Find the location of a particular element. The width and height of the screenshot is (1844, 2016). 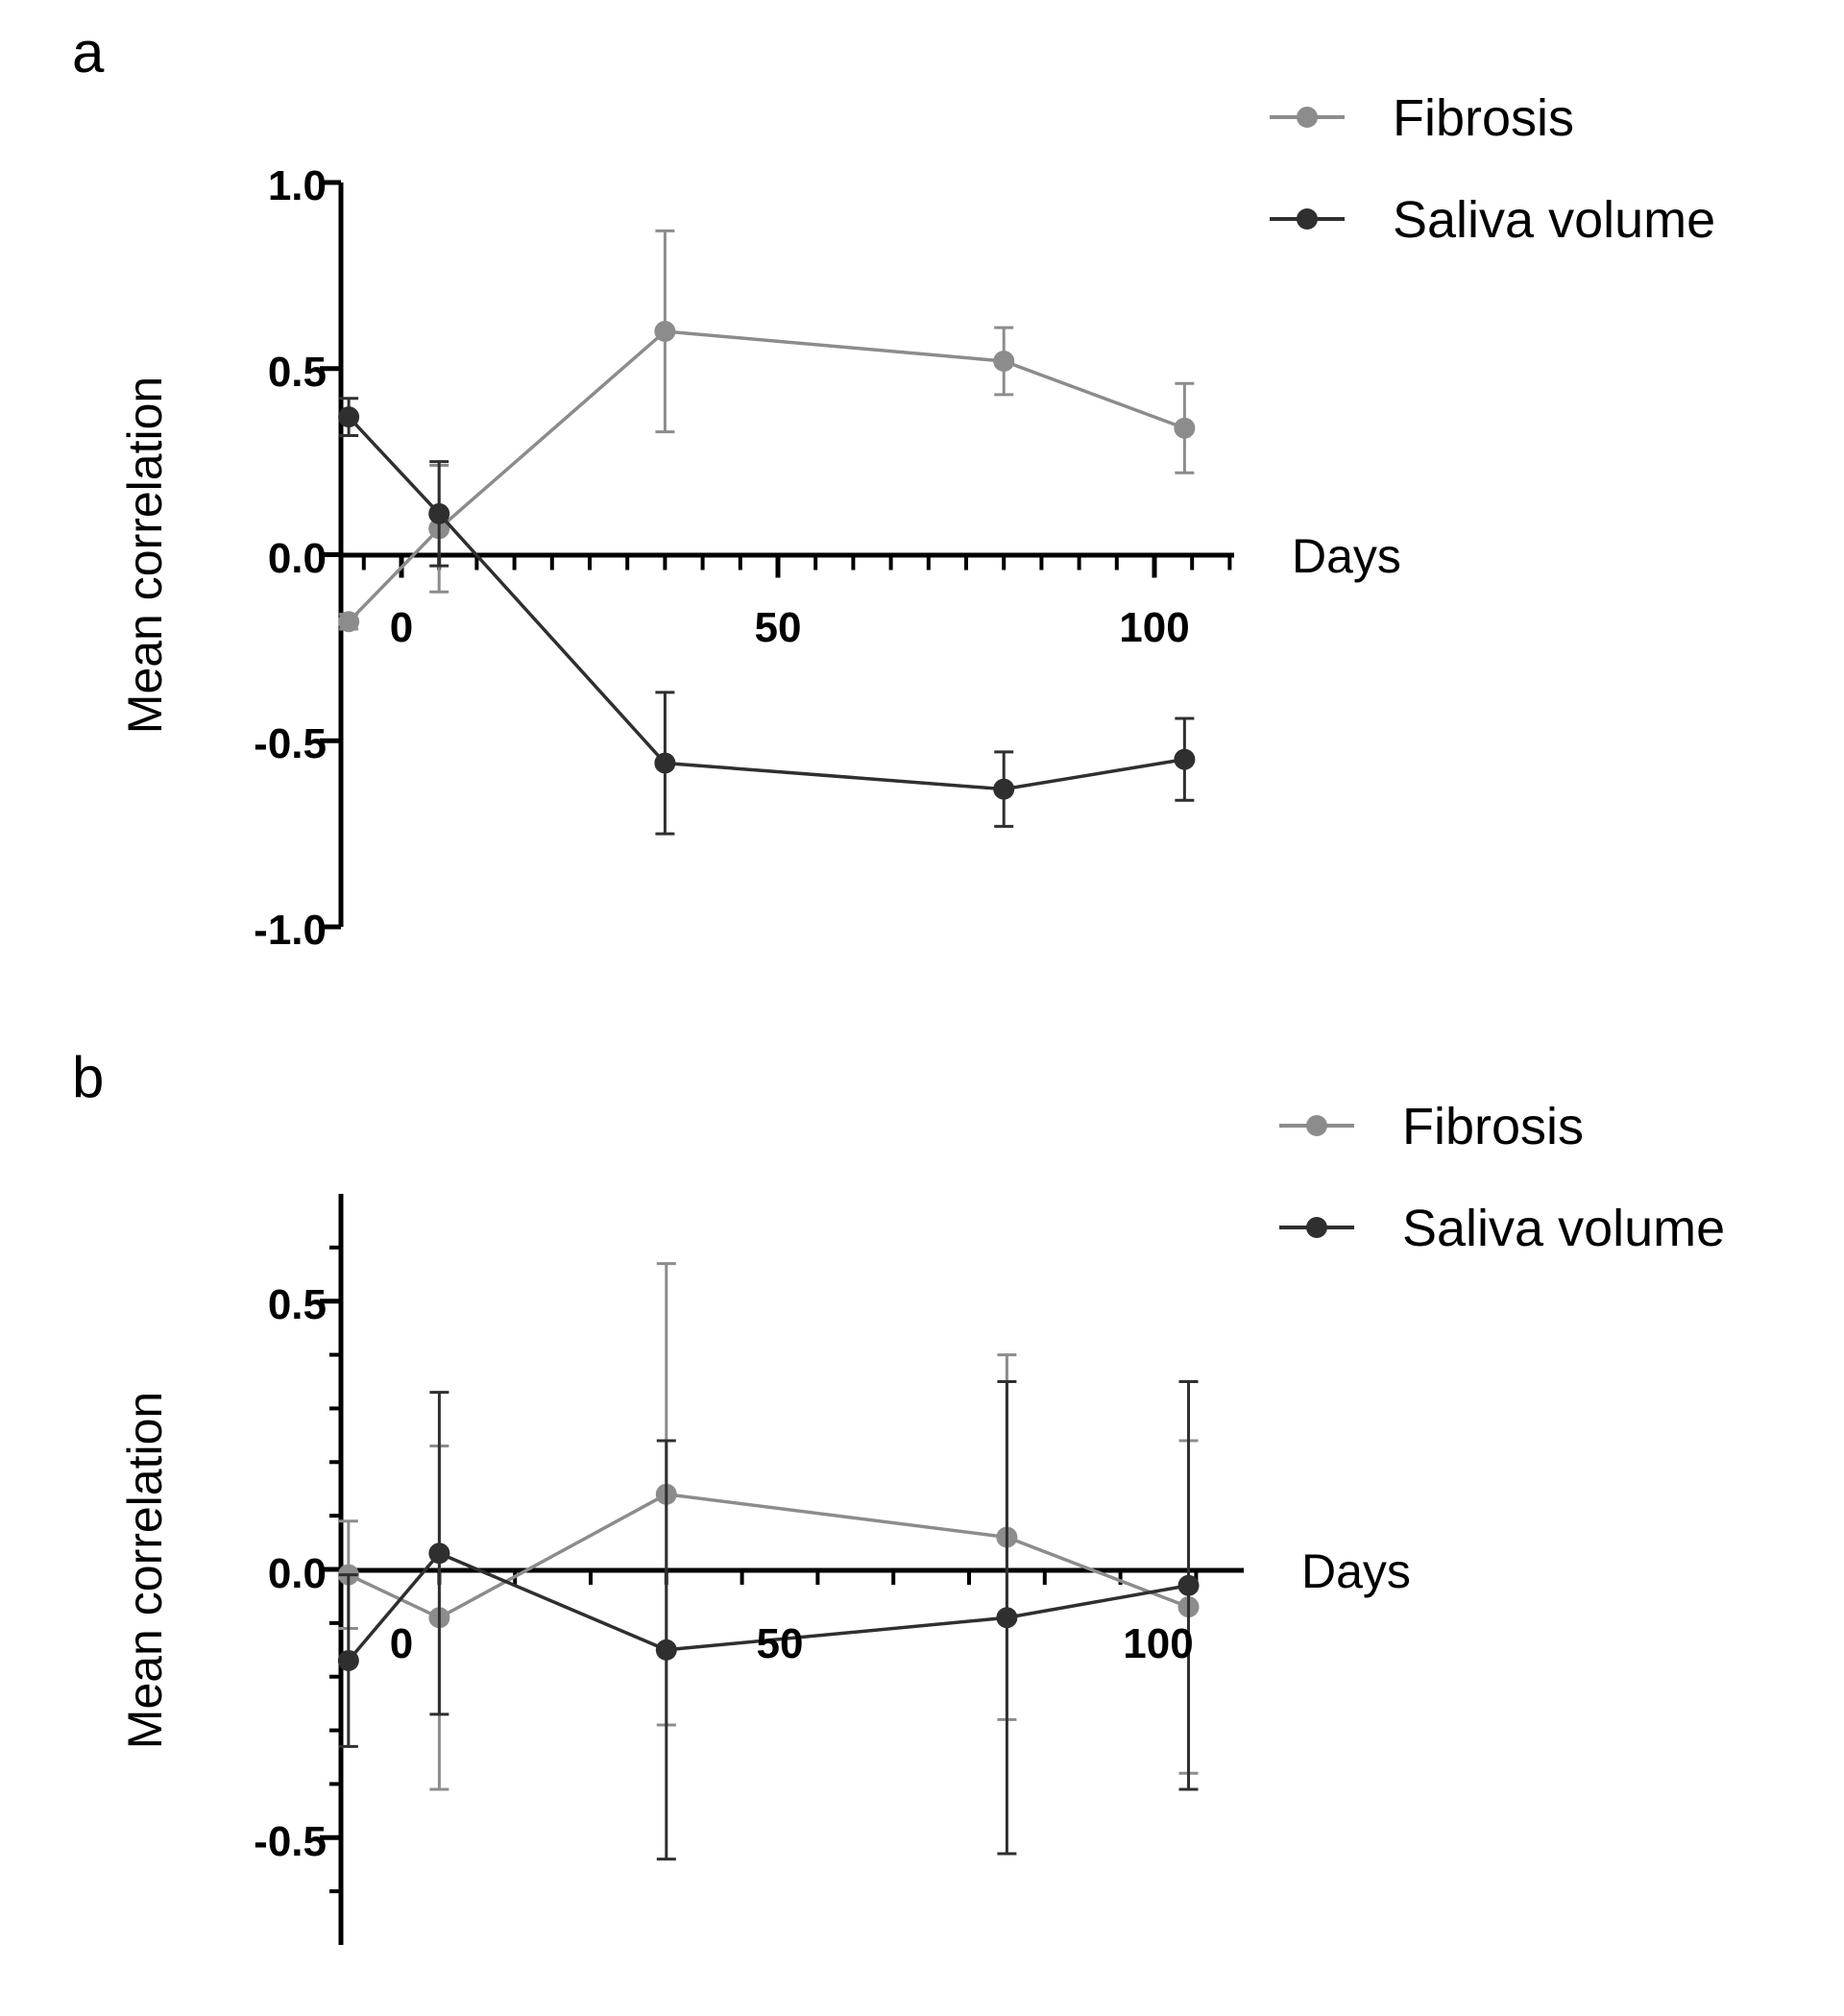

panel-a-series is located at coordinates (767, 532).